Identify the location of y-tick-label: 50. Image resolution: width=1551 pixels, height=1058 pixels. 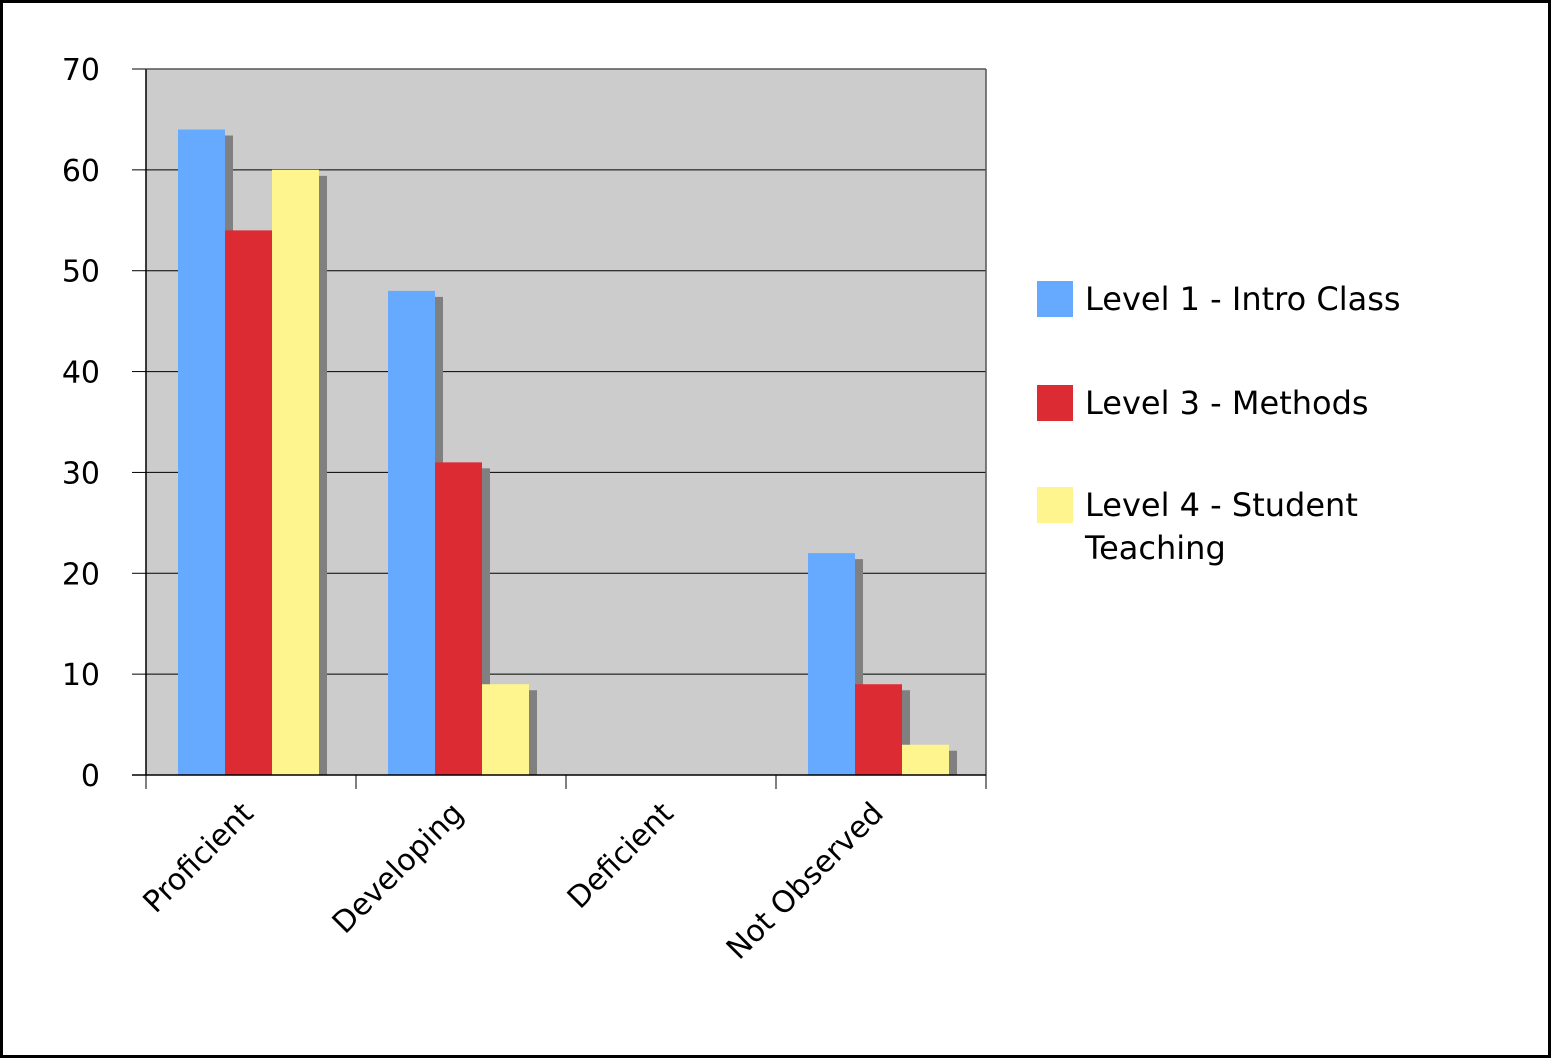
(81, 272).